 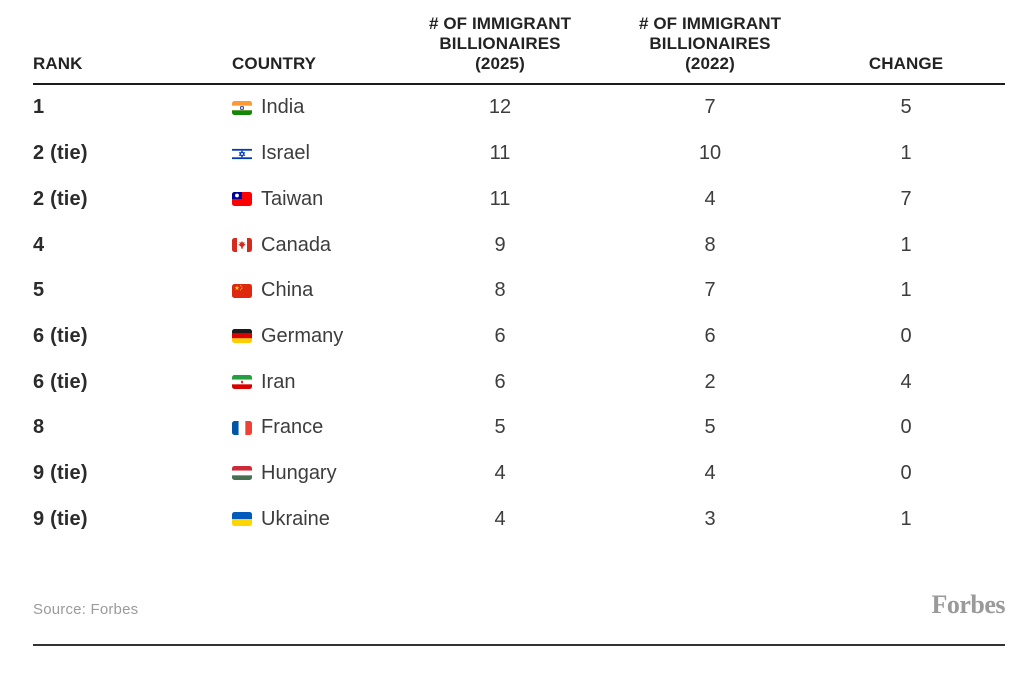 I want to click on column-header-change: CHANGE, so click(x=906, y=64).